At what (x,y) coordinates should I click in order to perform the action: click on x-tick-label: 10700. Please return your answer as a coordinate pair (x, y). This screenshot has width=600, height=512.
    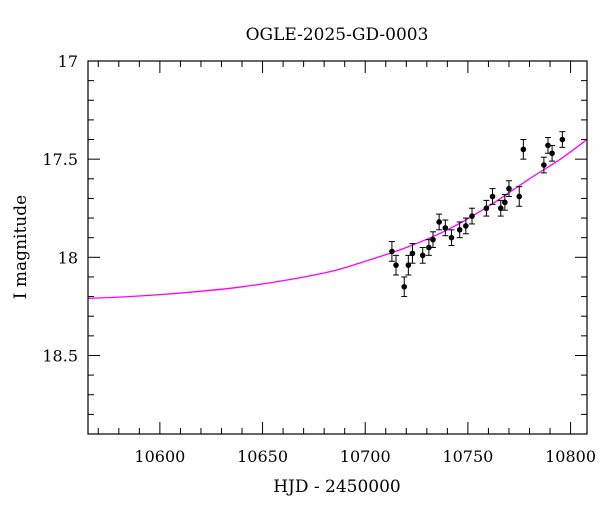
    Looking at the image, I should click on (365, 456).